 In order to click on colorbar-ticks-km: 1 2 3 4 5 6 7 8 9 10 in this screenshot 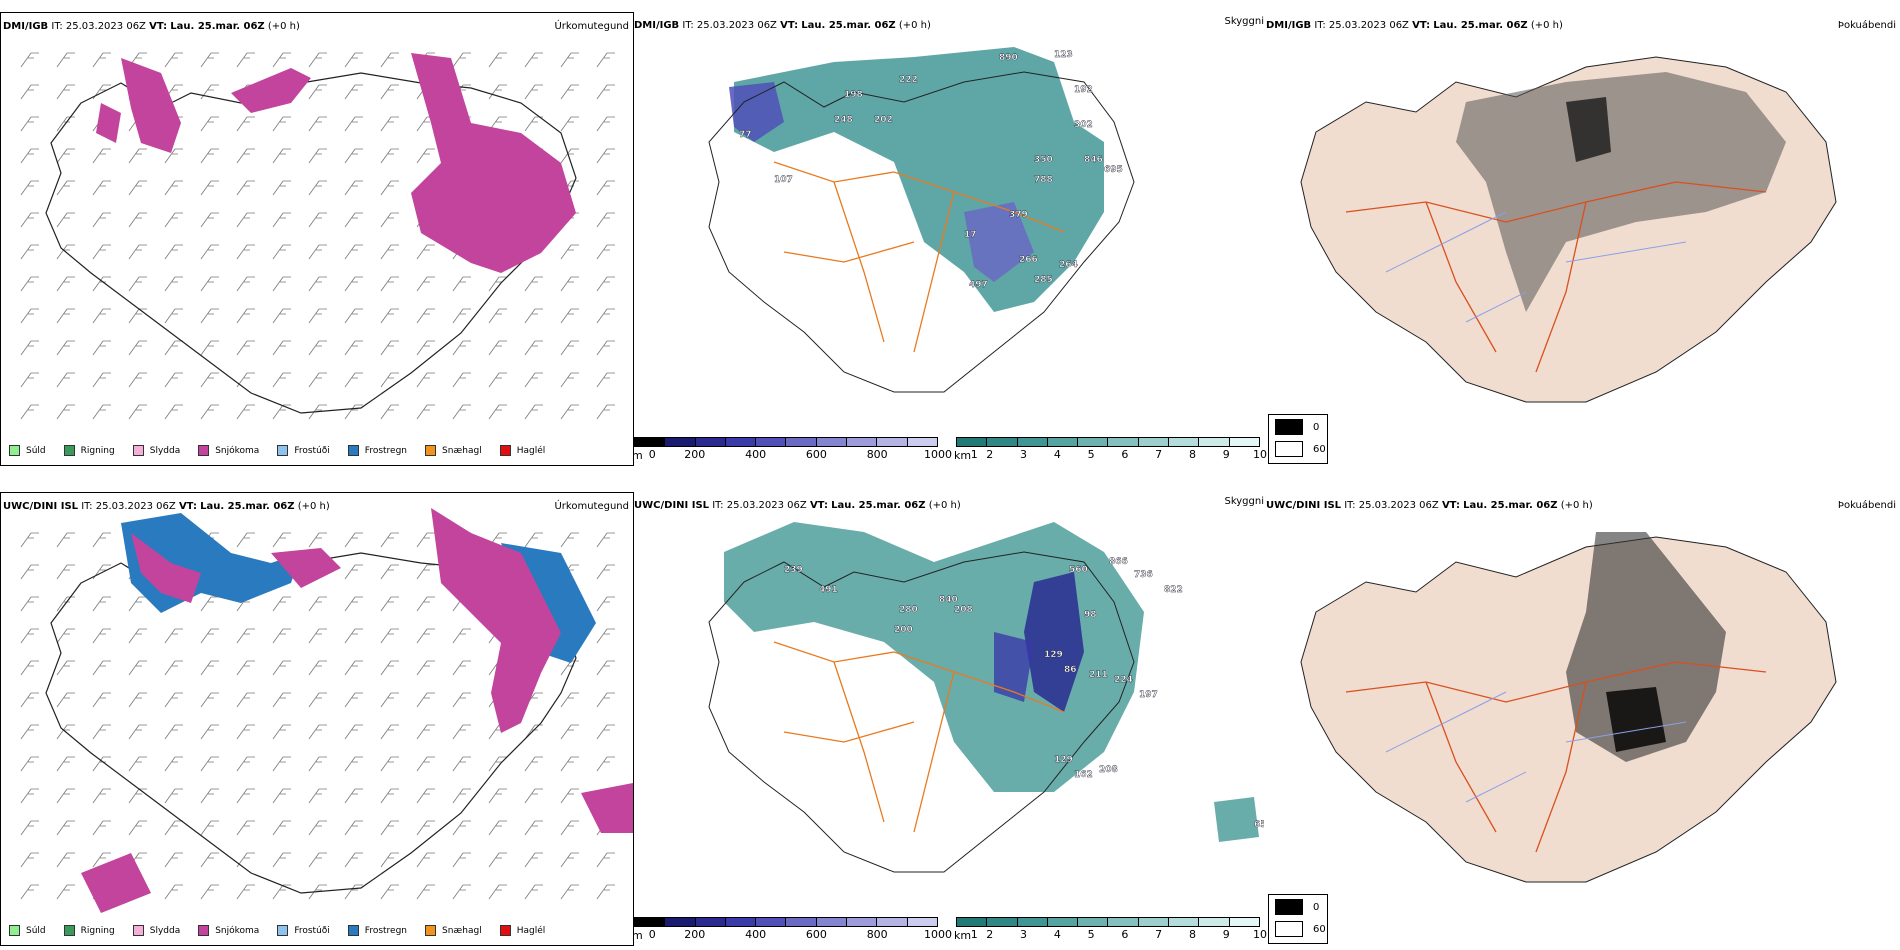, I will do `click(1111, 934)`.